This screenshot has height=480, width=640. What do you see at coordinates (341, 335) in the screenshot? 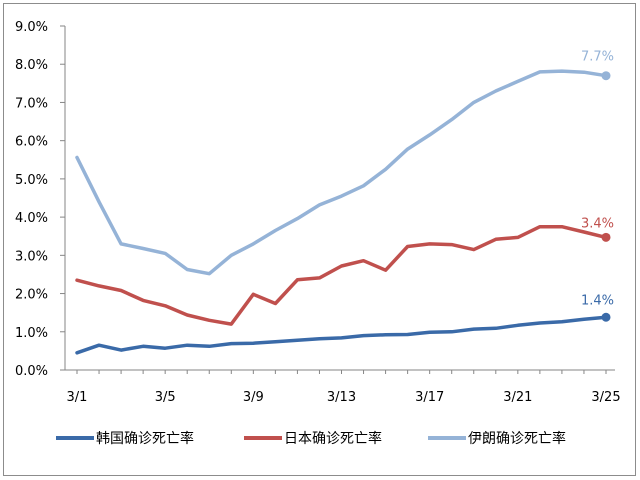
I see `series-line` at bounding box center [341, 335].